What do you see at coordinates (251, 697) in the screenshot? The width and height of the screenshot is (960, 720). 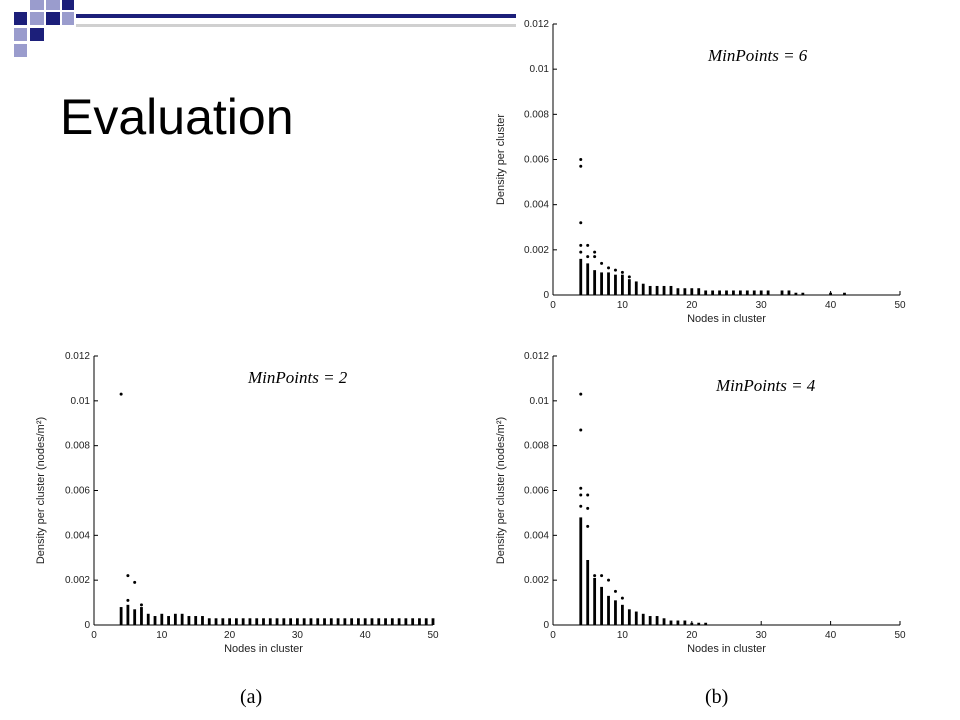 I see `caption-a: (a)` at bounding box center [251, 697].